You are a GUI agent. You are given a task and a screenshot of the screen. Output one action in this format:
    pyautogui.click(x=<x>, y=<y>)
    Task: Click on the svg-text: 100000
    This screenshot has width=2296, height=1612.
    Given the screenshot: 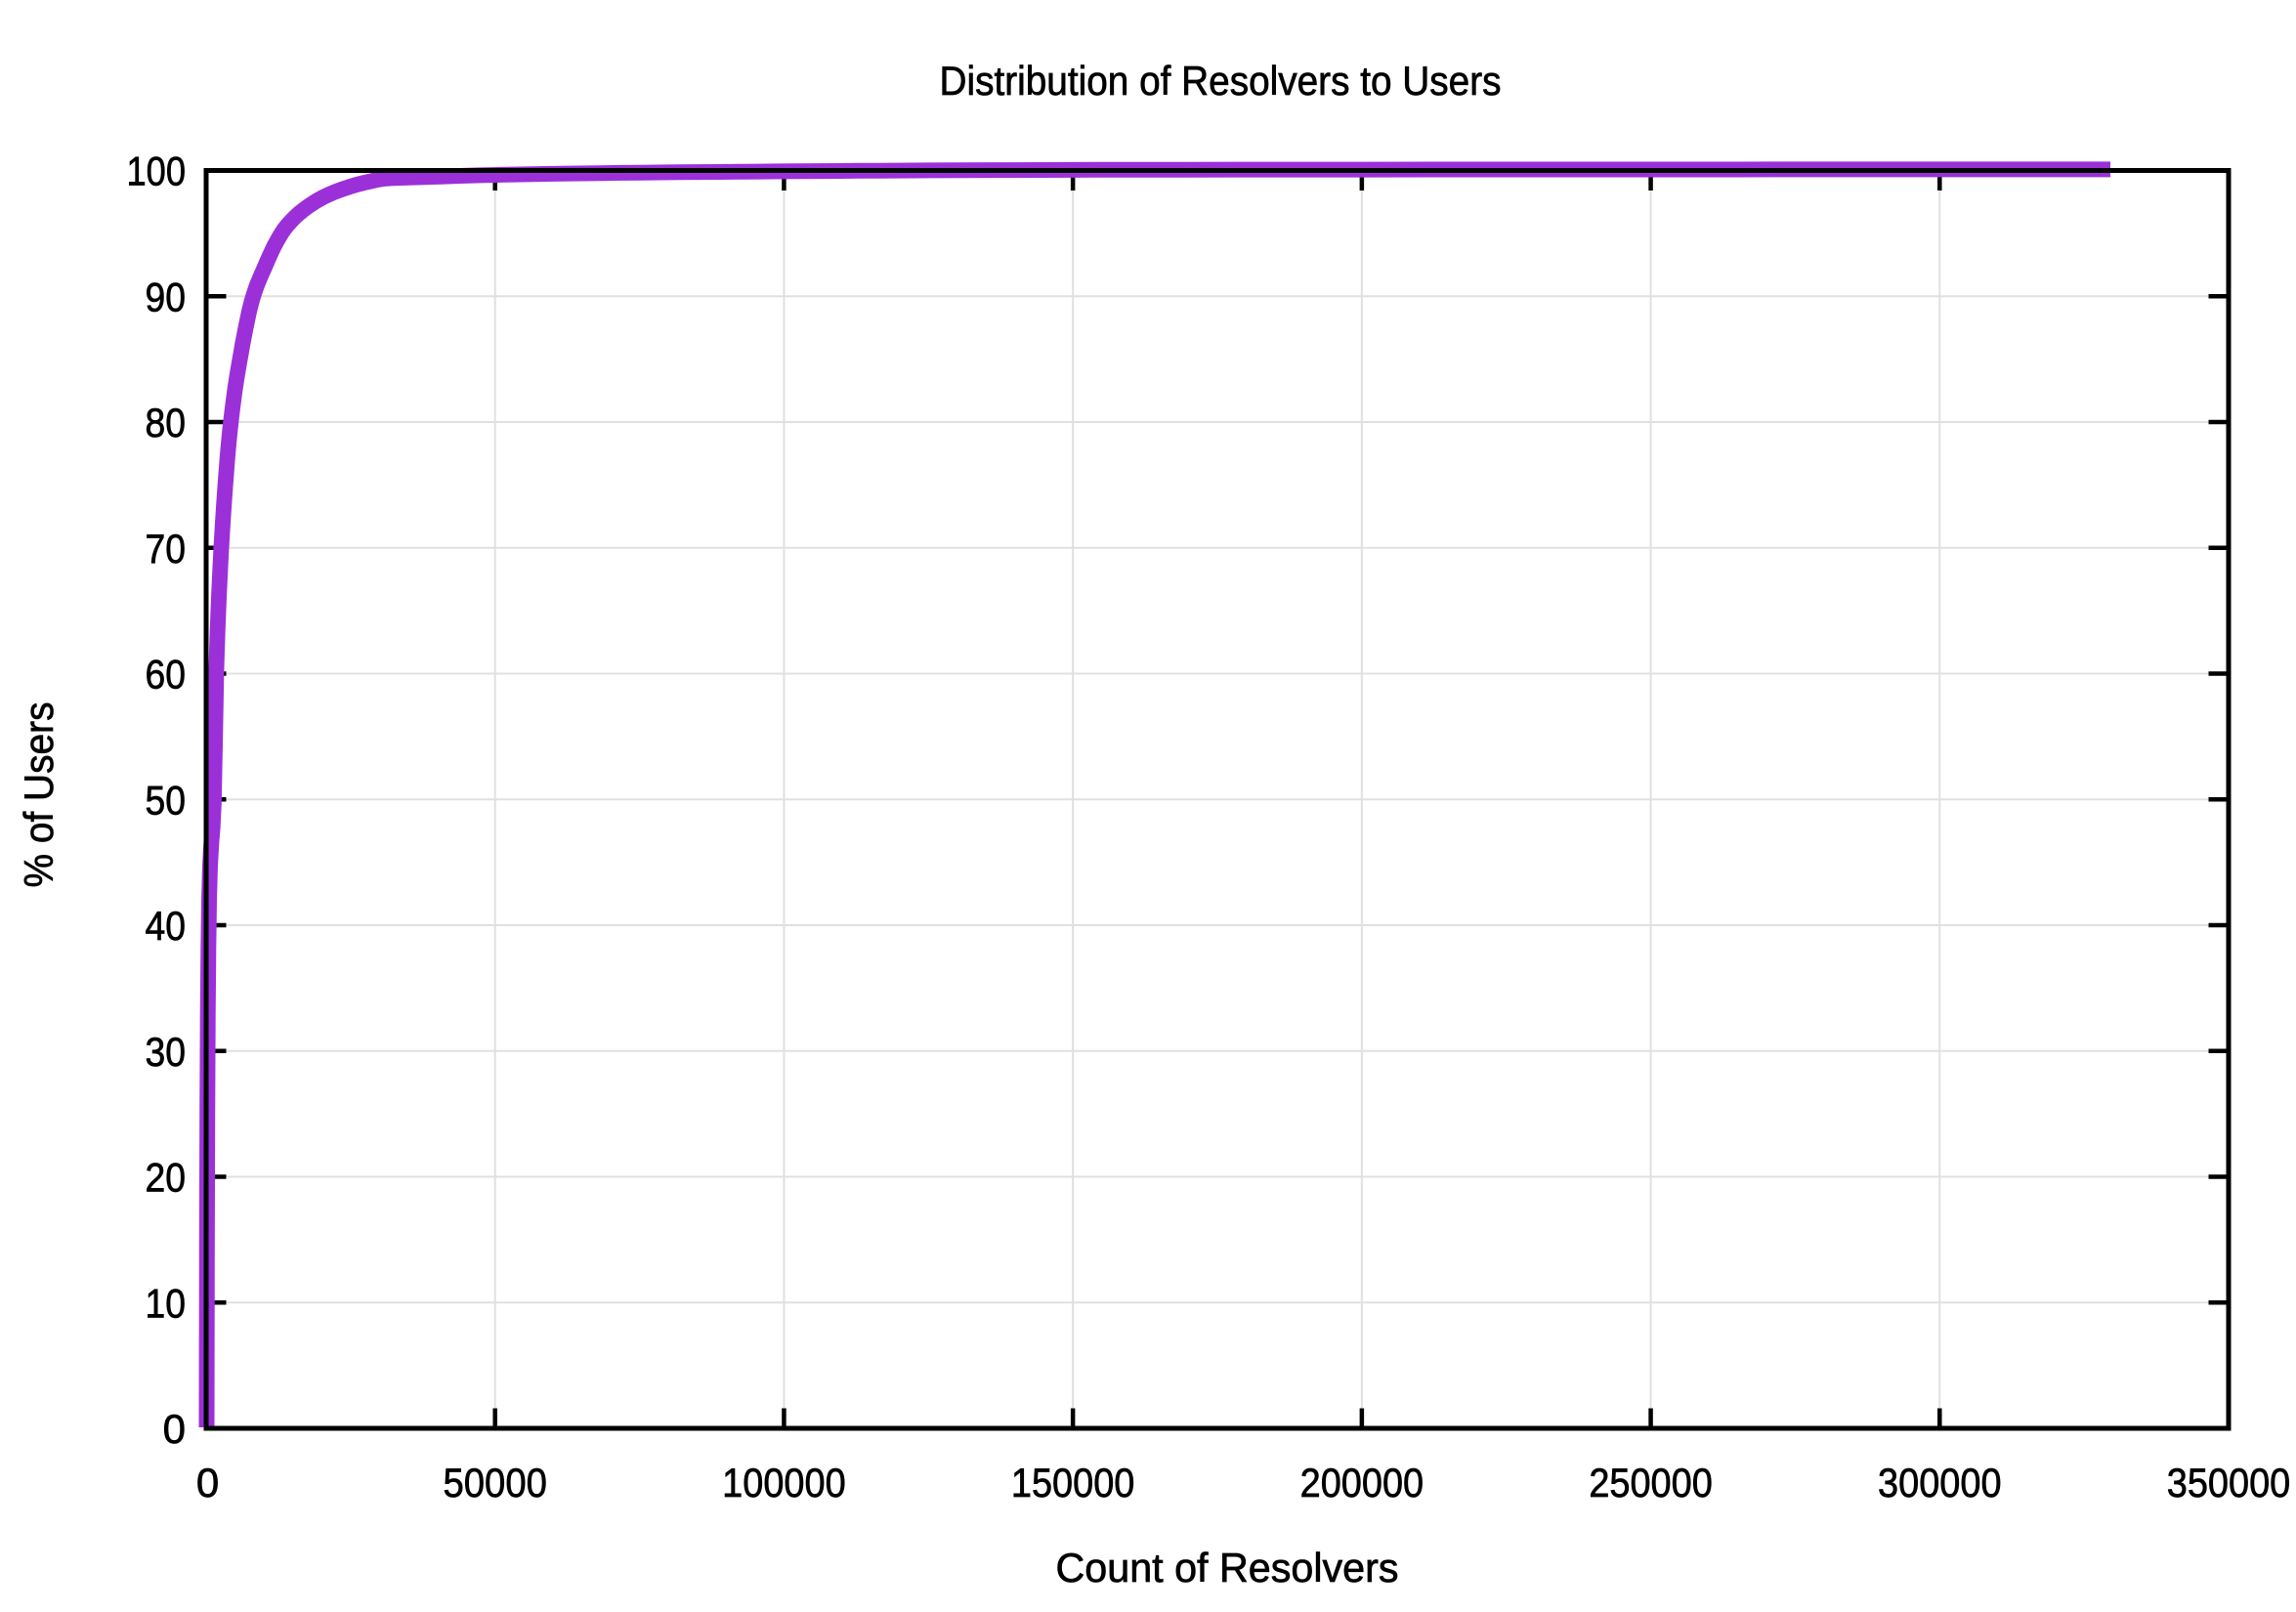 What is the action you would take?
    pyautogui.click(x=784, y=1483)
    